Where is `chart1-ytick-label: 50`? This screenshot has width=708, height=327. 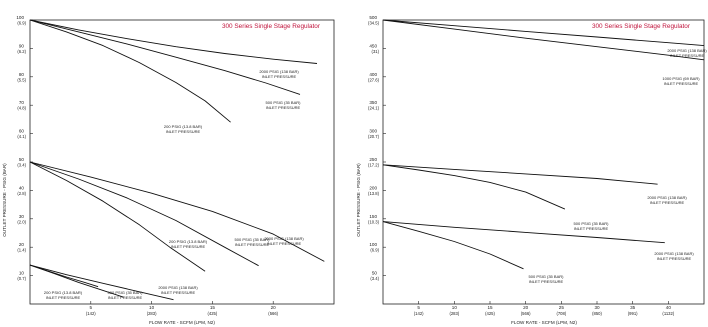 chart1-ytick-label: 50 is located at coordinates (22, 159).